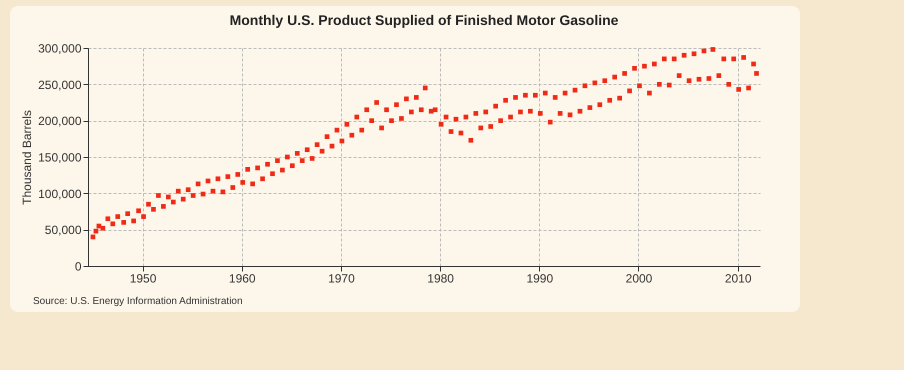 The image size is (904, 370). Describe the element at coordinates (540, 279) in the screenshot. I see `x-tick-label: 1990` at that location.